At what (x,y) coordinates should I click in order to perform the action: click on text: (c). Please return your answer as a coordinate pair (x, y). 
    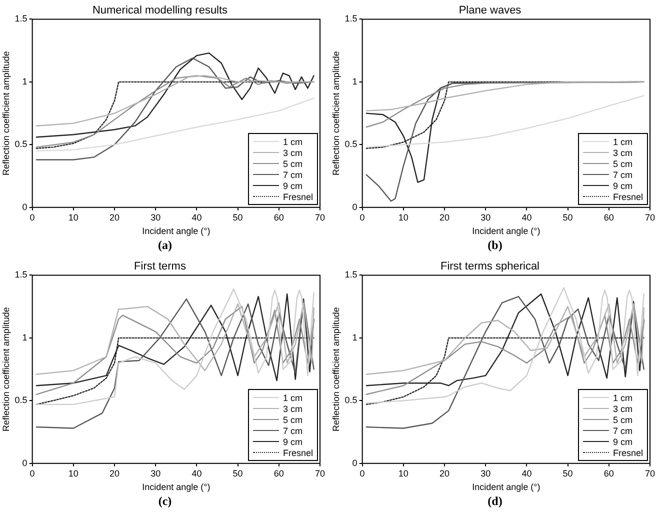
    Looking at the image, I should click on (165, 501).